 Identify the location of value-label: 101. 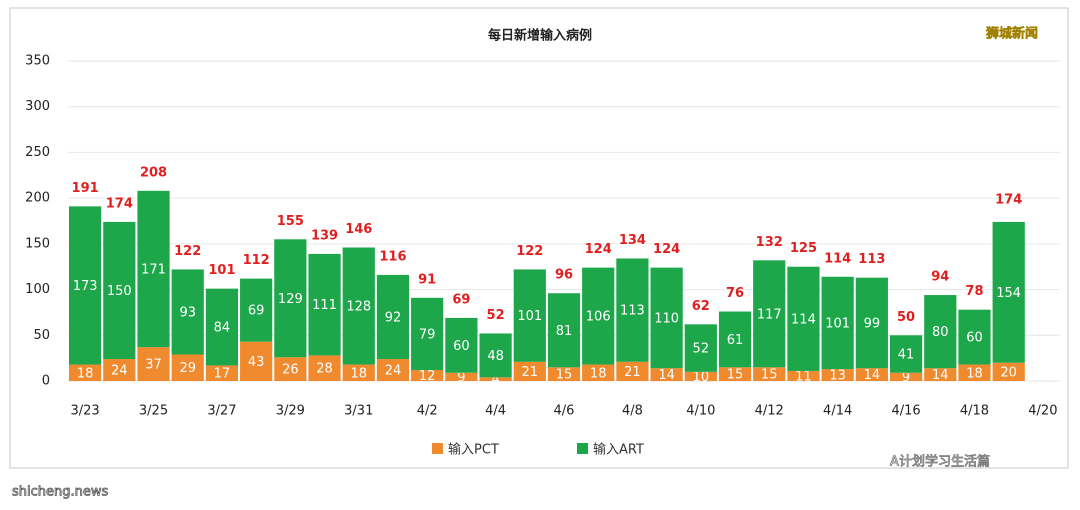
(529, 316).